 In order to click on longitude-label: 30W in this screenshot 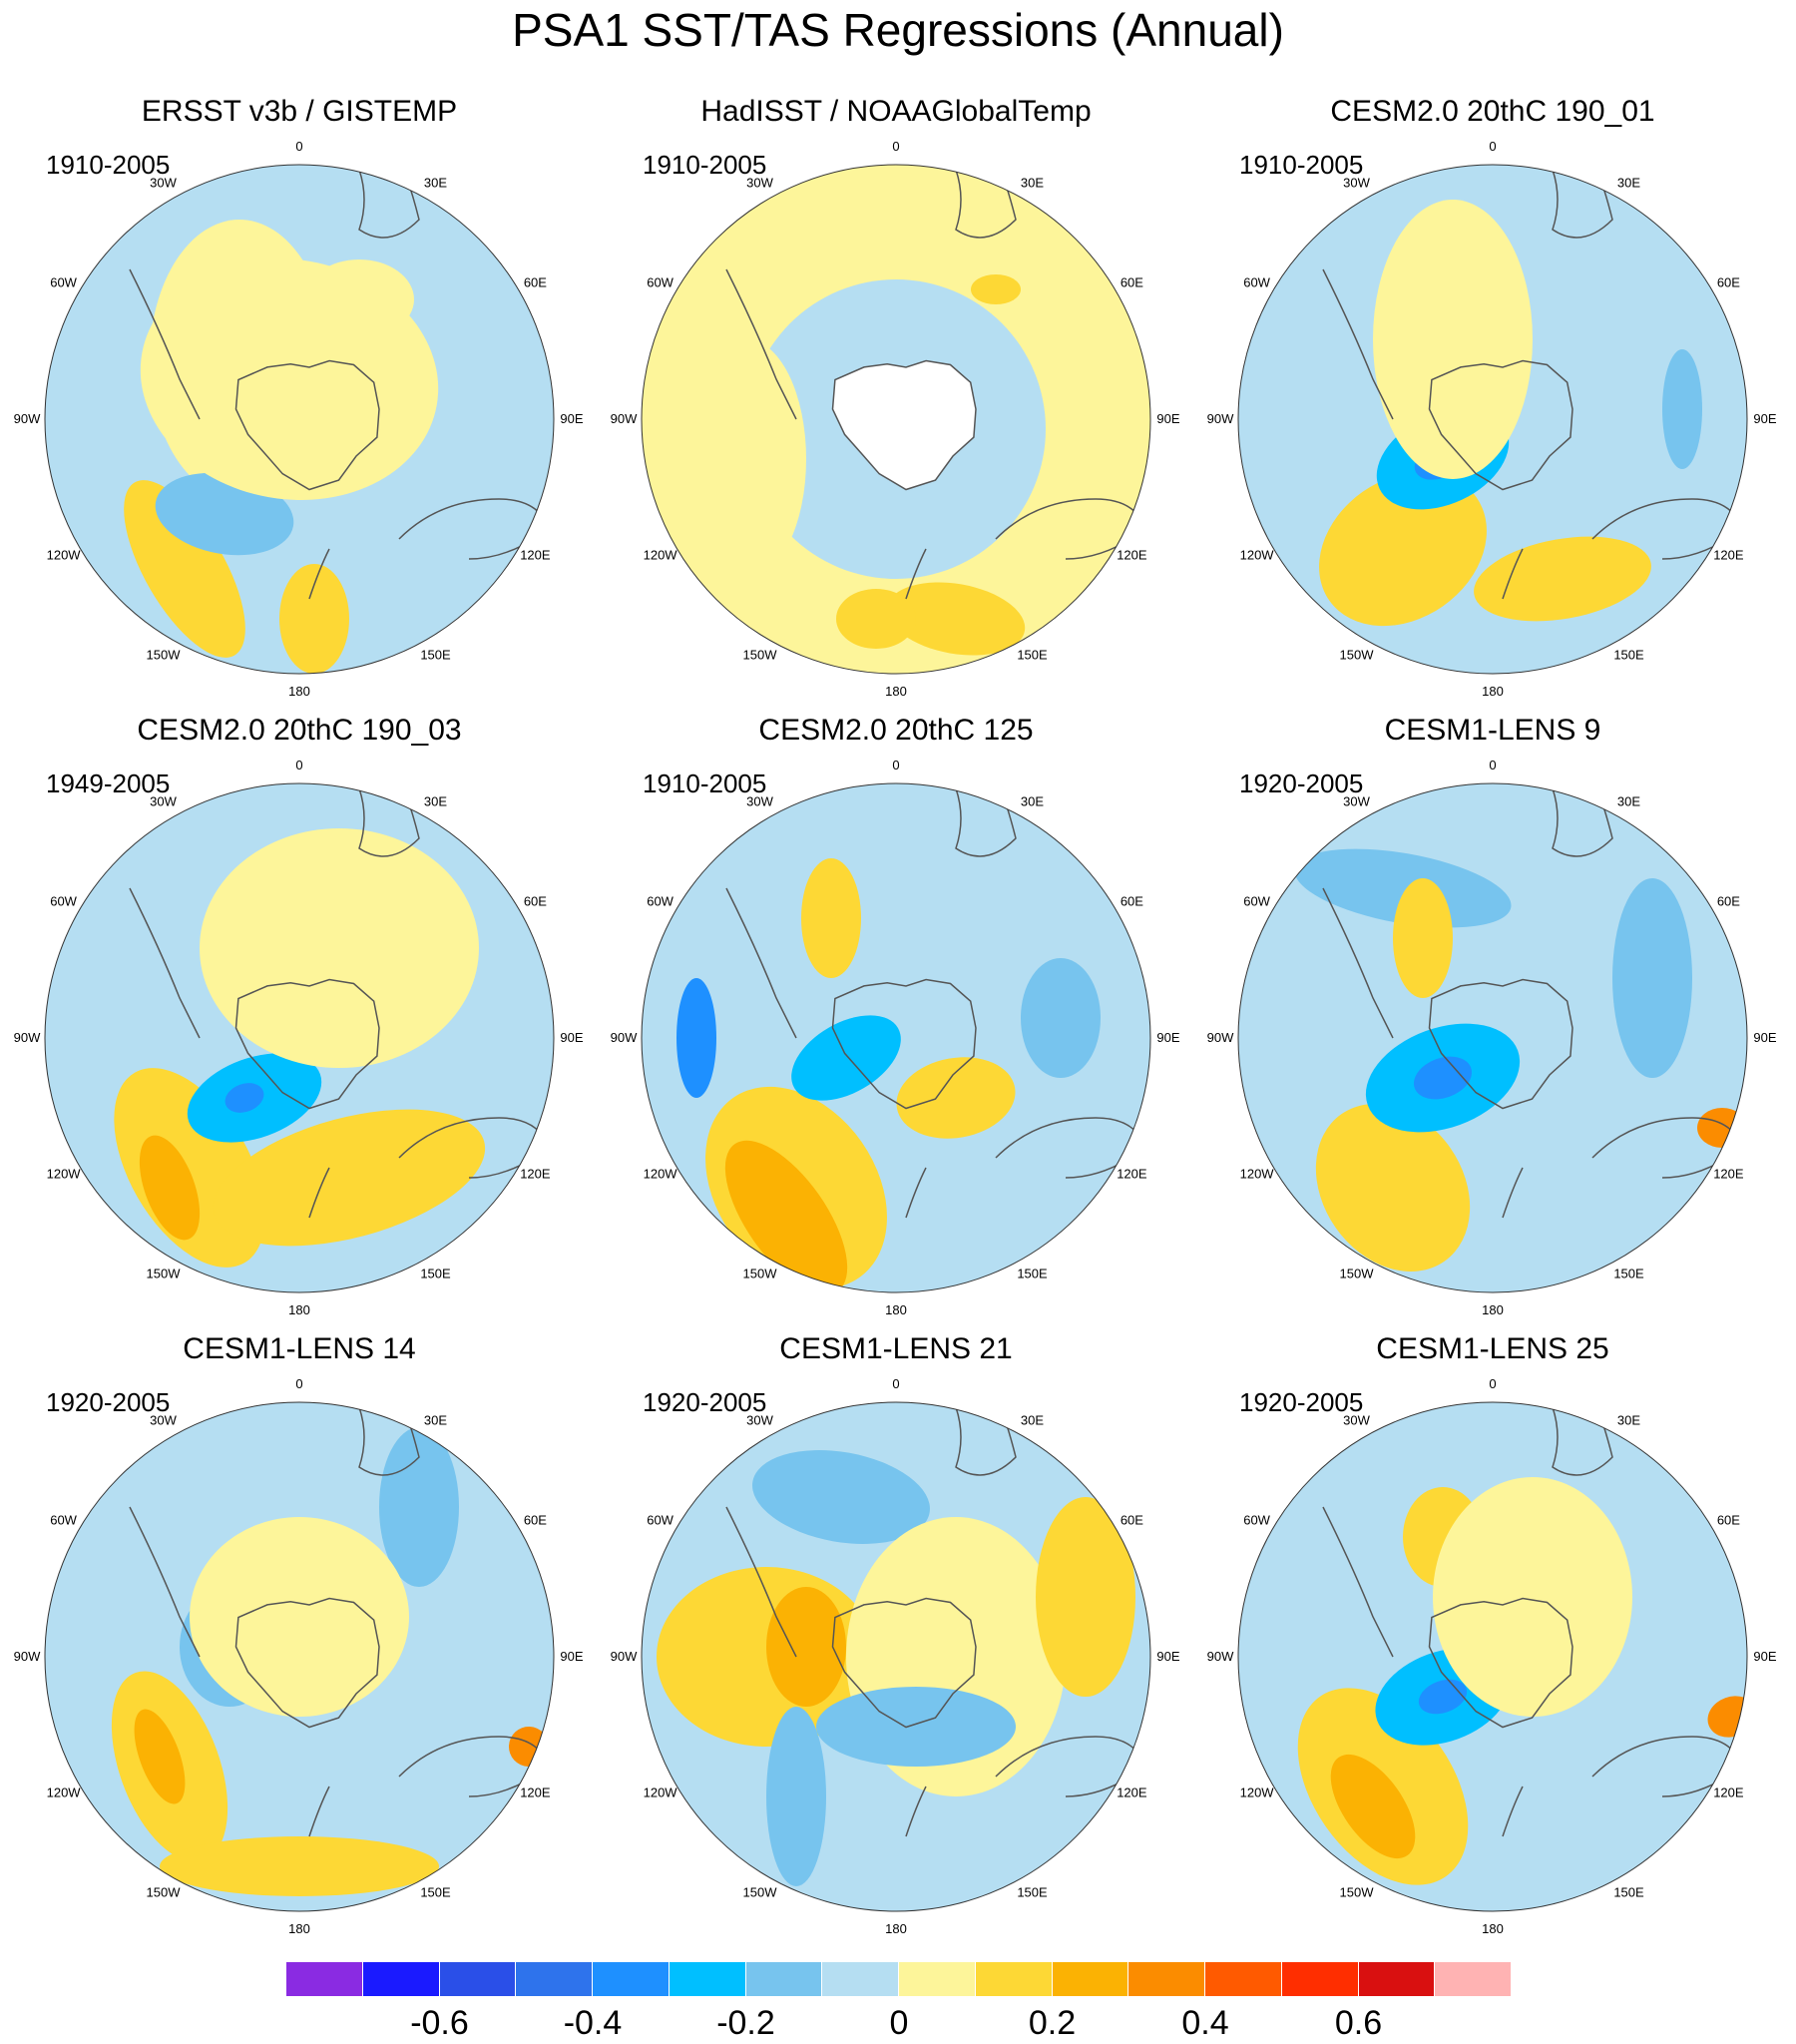, I will do `click(1356, 801)`.